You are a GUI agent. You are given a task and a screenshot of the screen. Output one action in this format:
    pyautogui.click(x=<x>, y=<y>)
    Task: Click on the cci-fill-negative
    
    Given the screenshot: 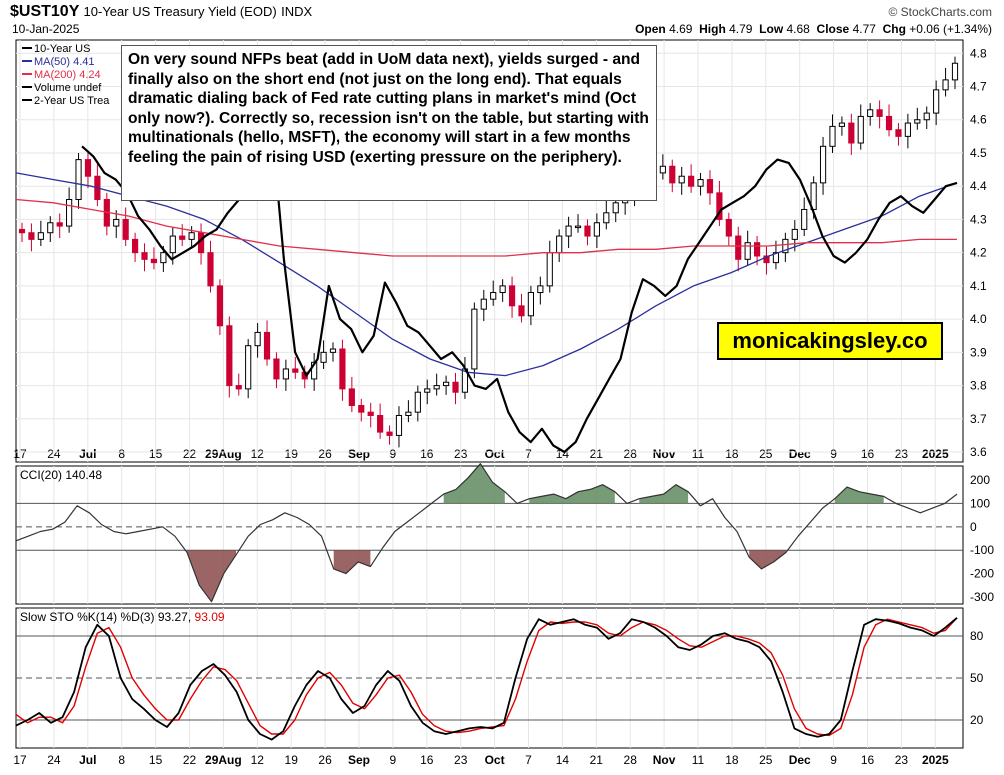 What is the action you would take?
    pyautogui.click(x=767, y=559)
    